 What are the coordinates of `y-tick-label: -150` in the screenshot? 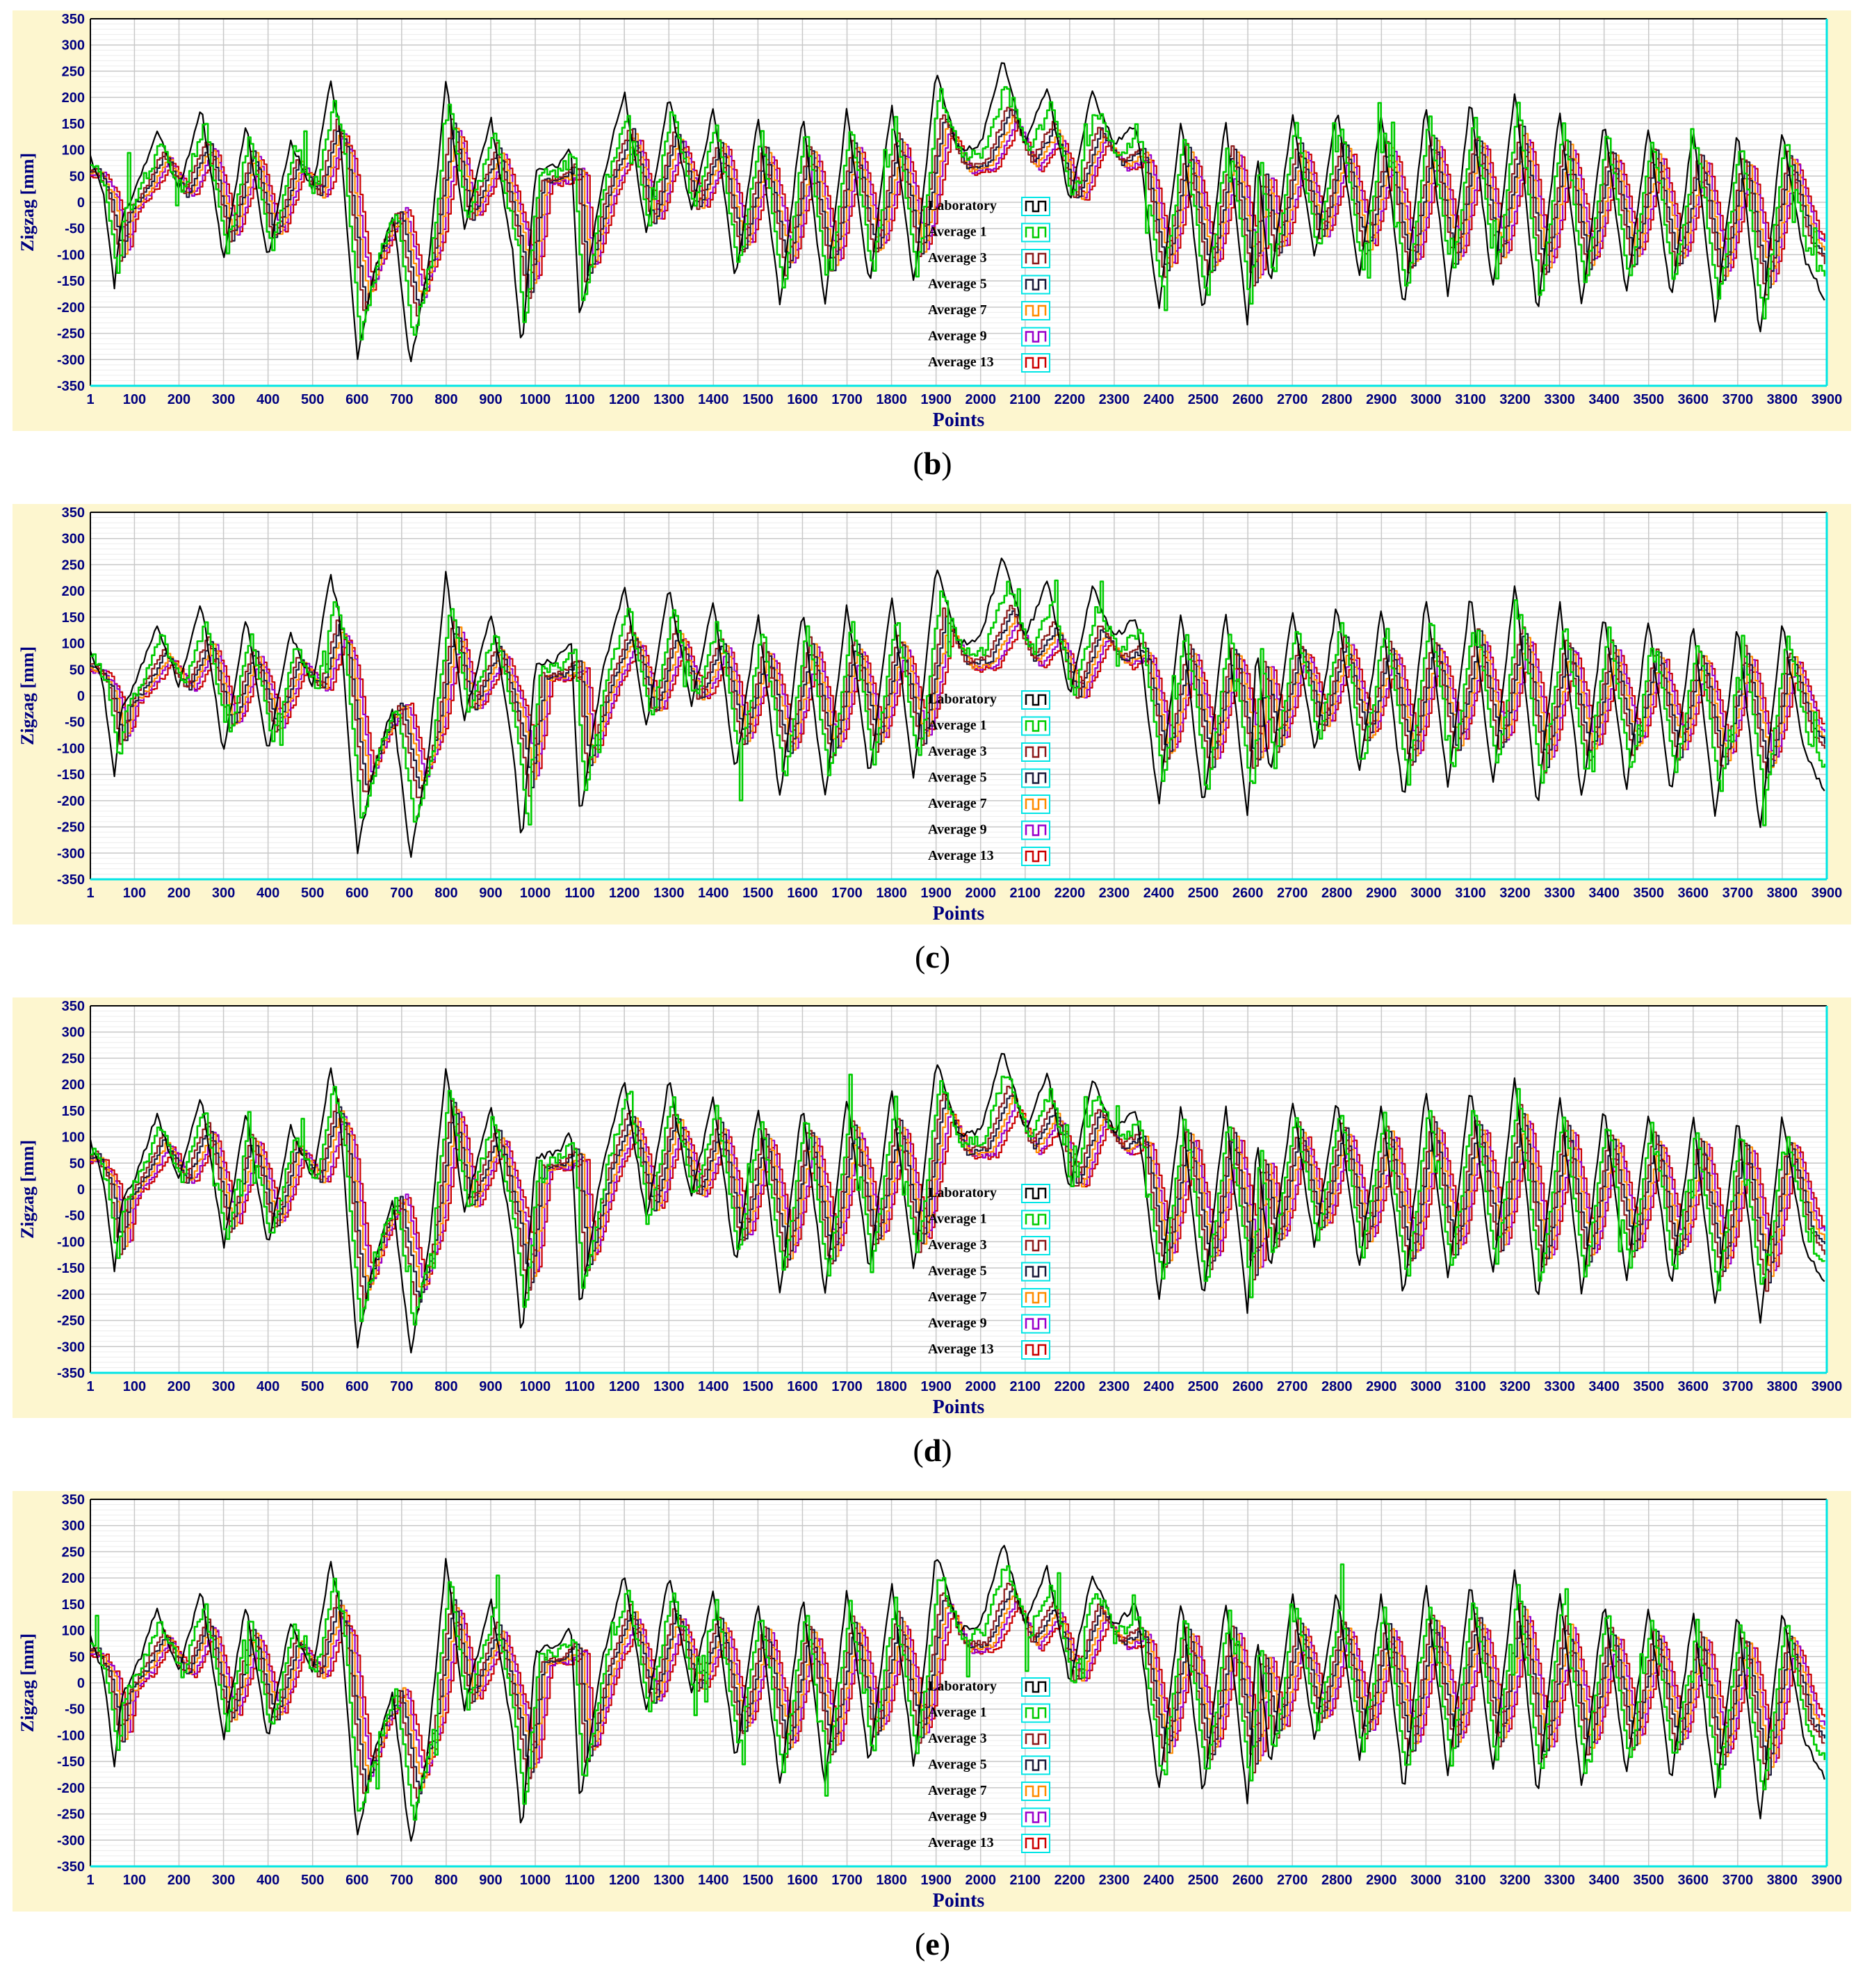 It's located at (71, 1268).